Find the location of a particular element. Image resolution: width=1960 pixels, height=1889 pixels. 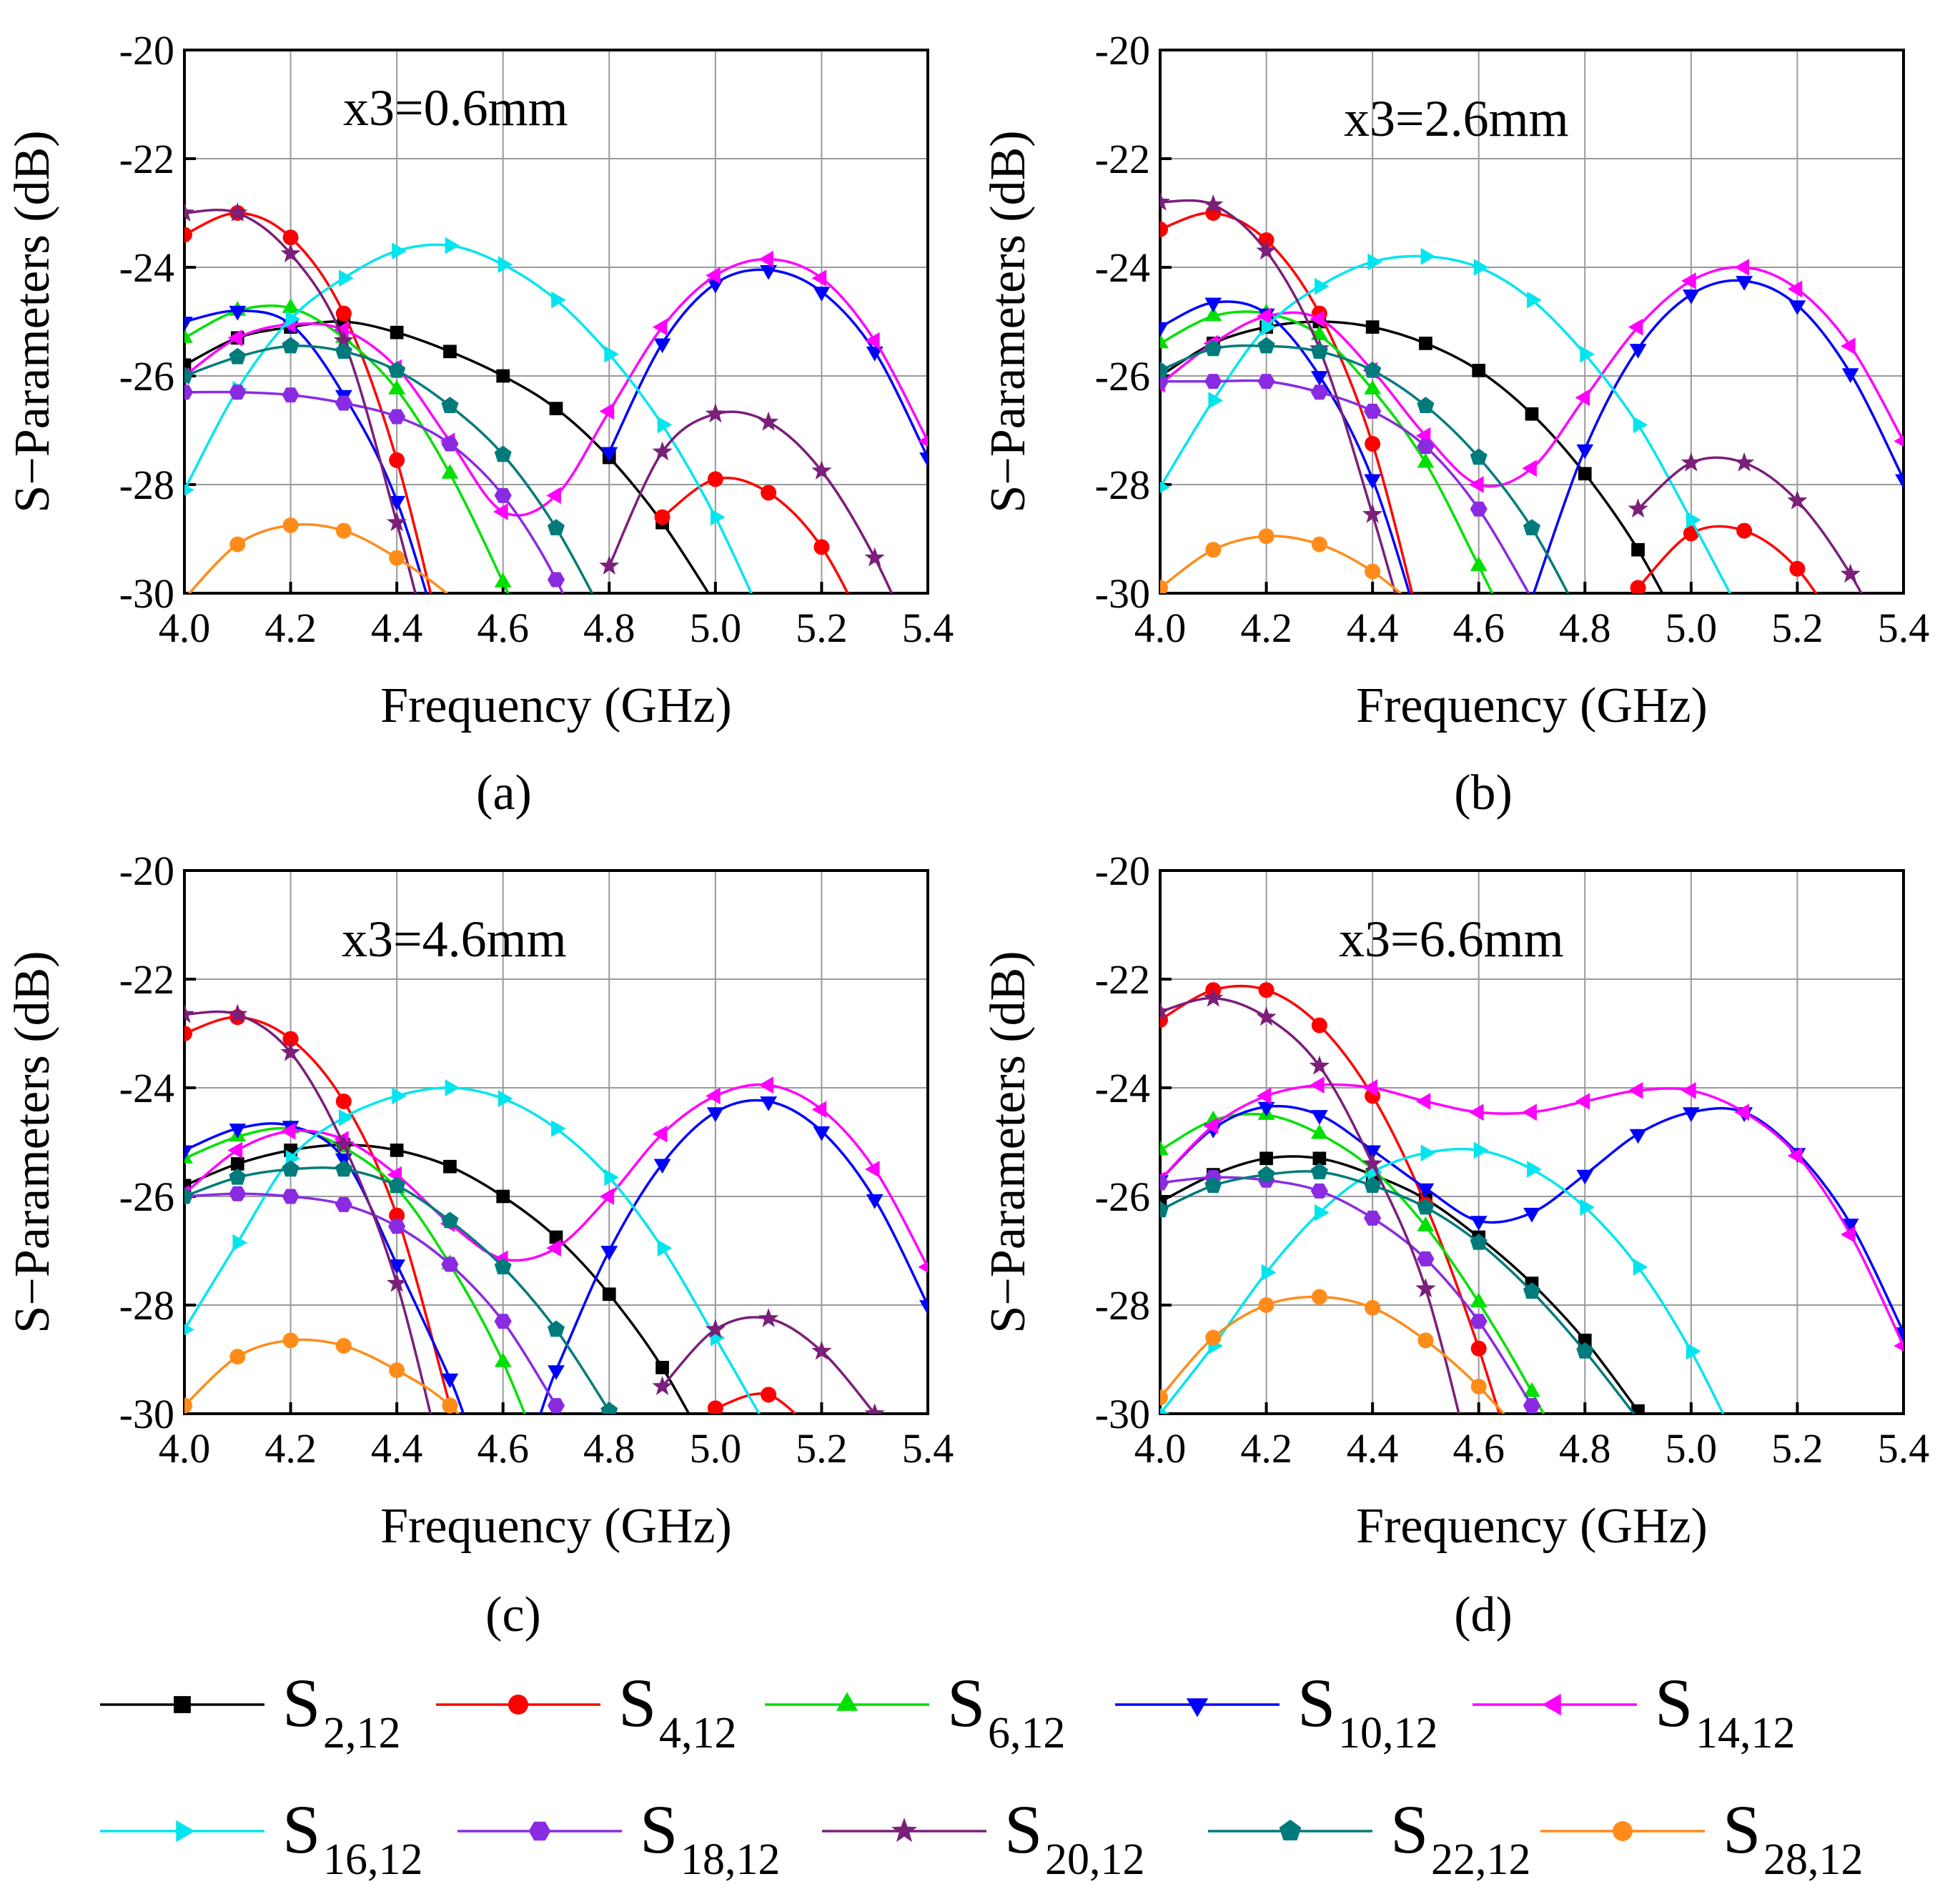

panel-c-caption: (c) is located at coordinates (513, 1614).